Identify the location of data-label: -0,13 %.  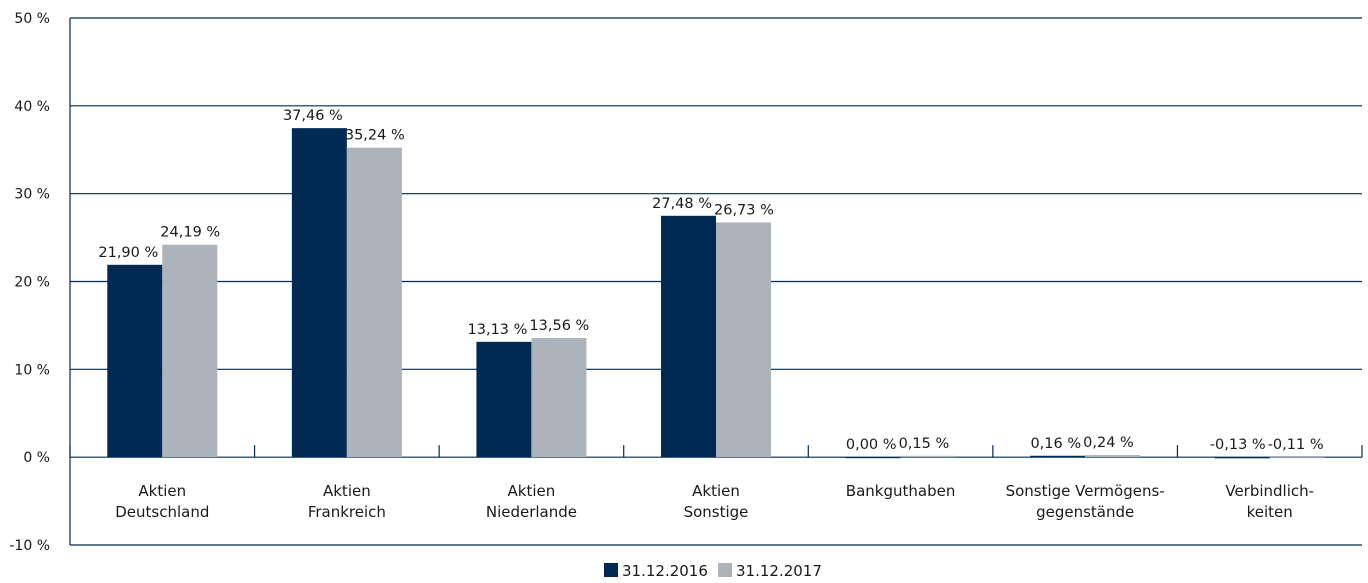
(1238, 445).